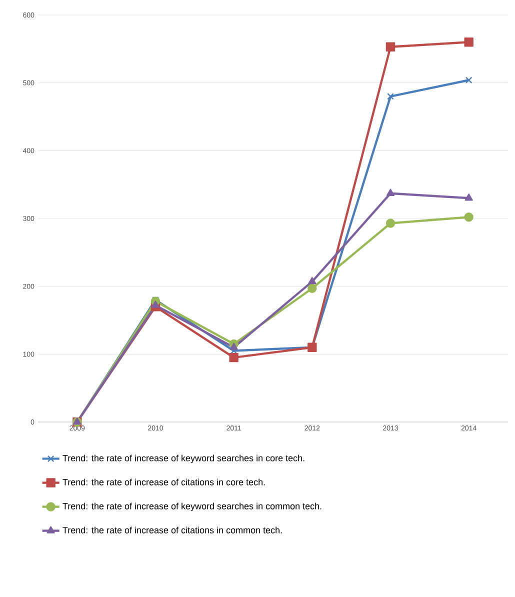 This screenshot has height=597, width=515. I want to click on legend-label: Trend: the rate of increase of citations in common tech., so click(172, 530).